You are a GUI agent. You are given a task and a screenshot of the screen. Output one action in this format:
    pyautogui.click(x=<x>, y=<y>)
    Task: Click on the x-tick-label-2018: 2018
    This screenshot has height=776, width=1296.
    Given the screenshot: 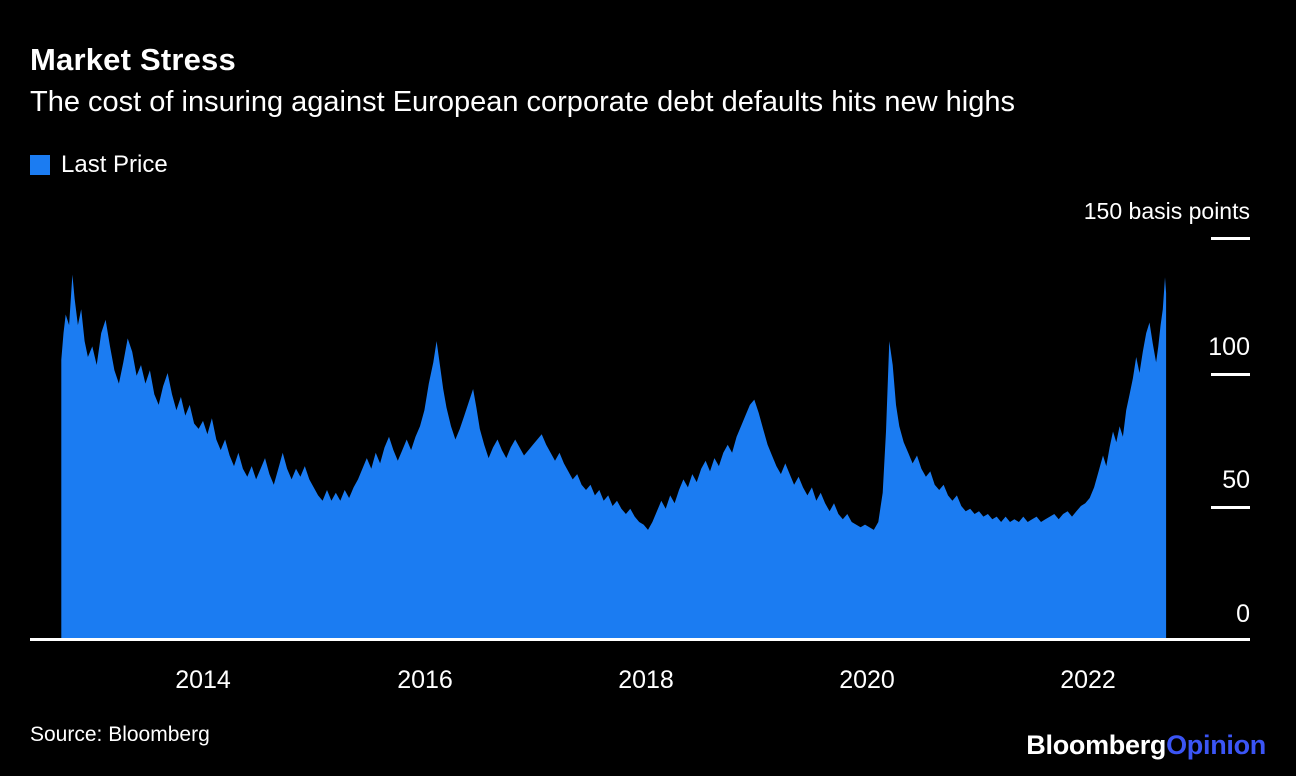 What is the action you would take?
    pyautogui.click(x=646, y=680)
    